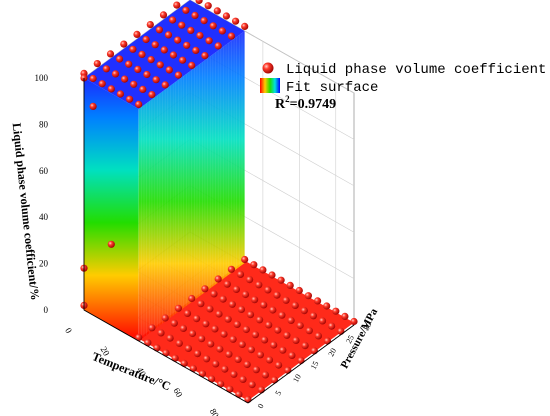  Describe the element at coordinates (111, 209) in the screenshot. I see `fit-surface-front` at that location.